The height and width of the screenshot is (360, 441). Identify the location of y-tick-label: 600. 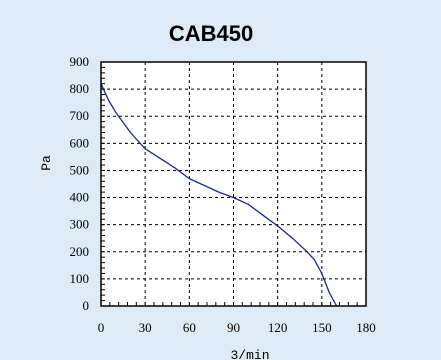
(80, 142).